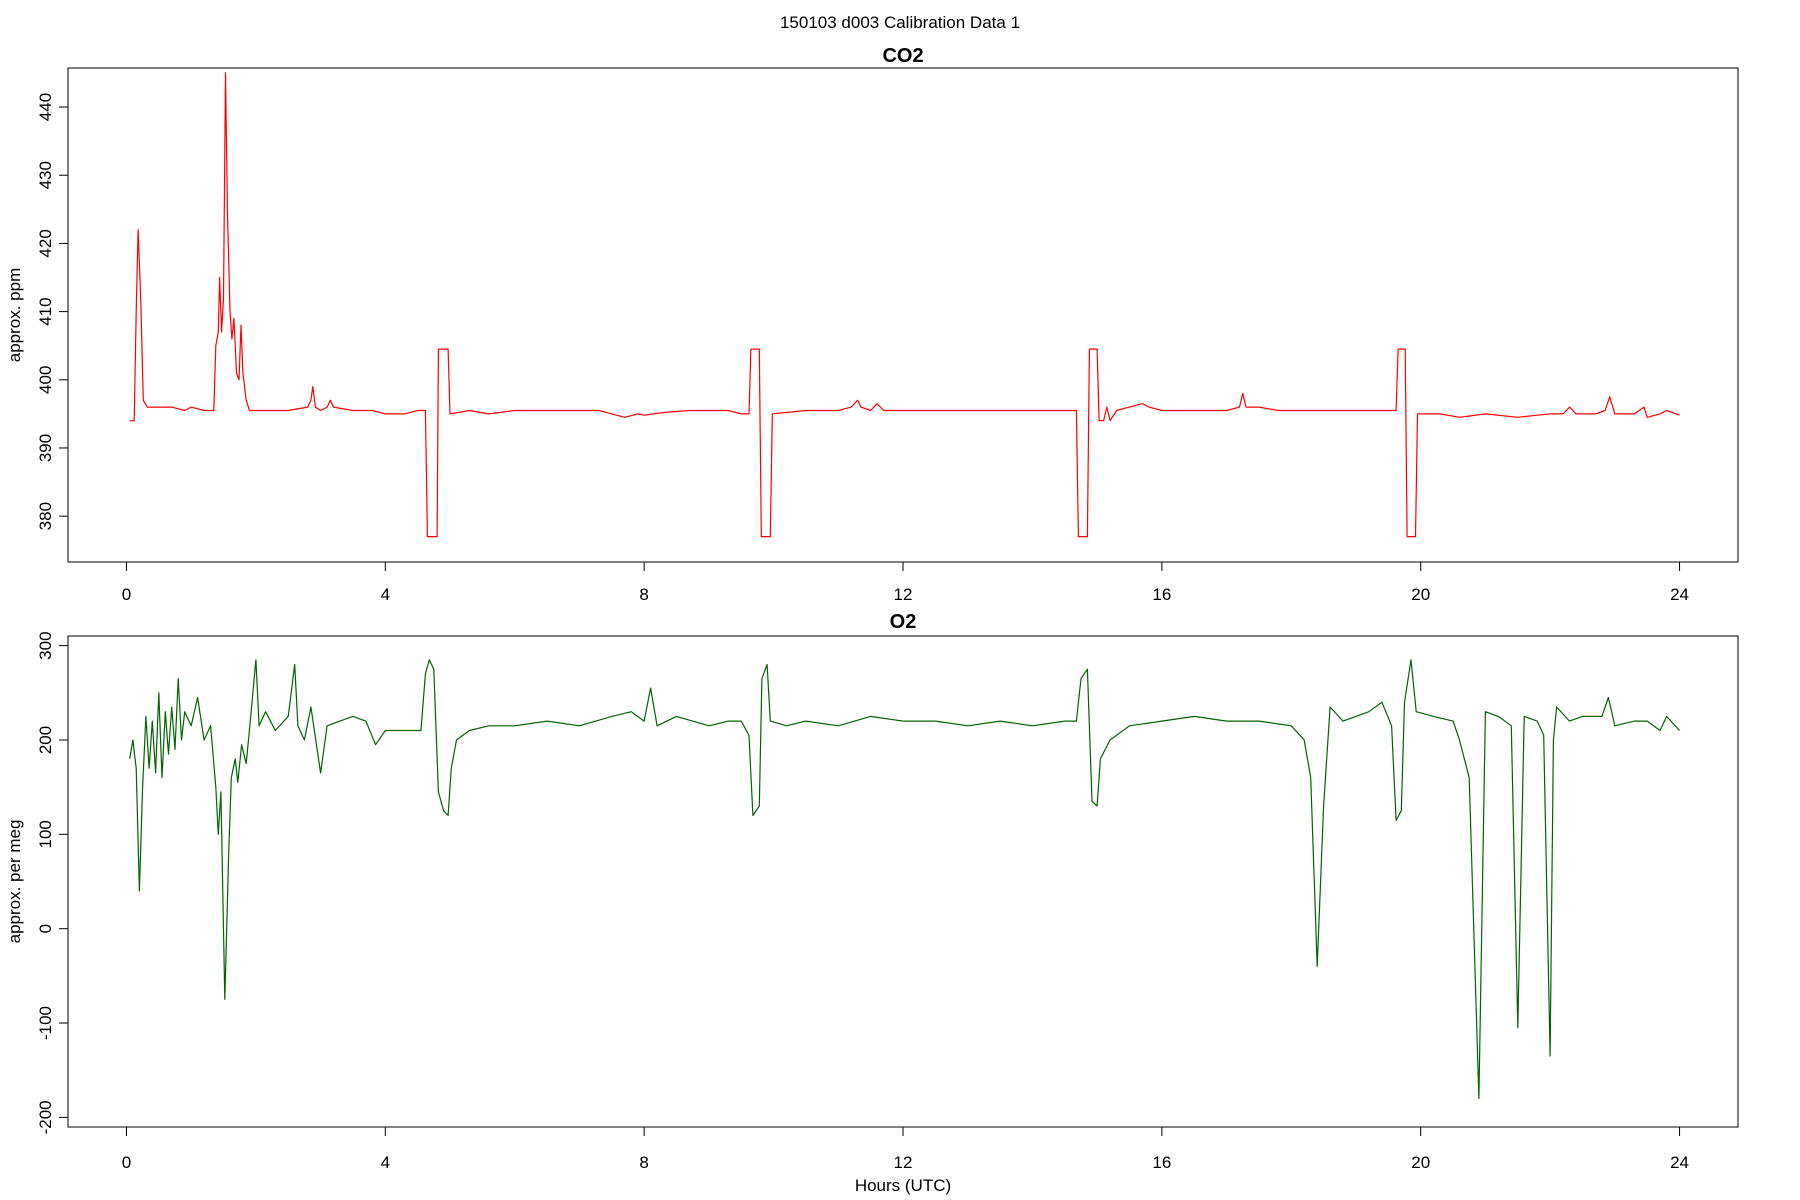  Describe the element at coordinates (45, 1023) in the screenshot. I see `y-tick-label: -100` at that location.